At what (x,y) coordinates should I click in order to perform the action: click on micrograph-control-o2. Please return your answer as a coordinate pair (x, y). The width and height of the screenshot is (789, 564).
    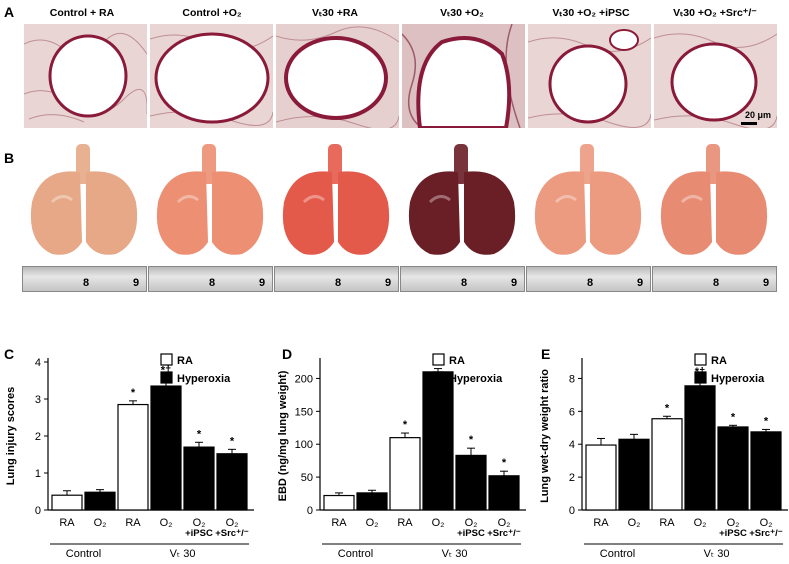
    Looking at the image, I should click on (211, 76).